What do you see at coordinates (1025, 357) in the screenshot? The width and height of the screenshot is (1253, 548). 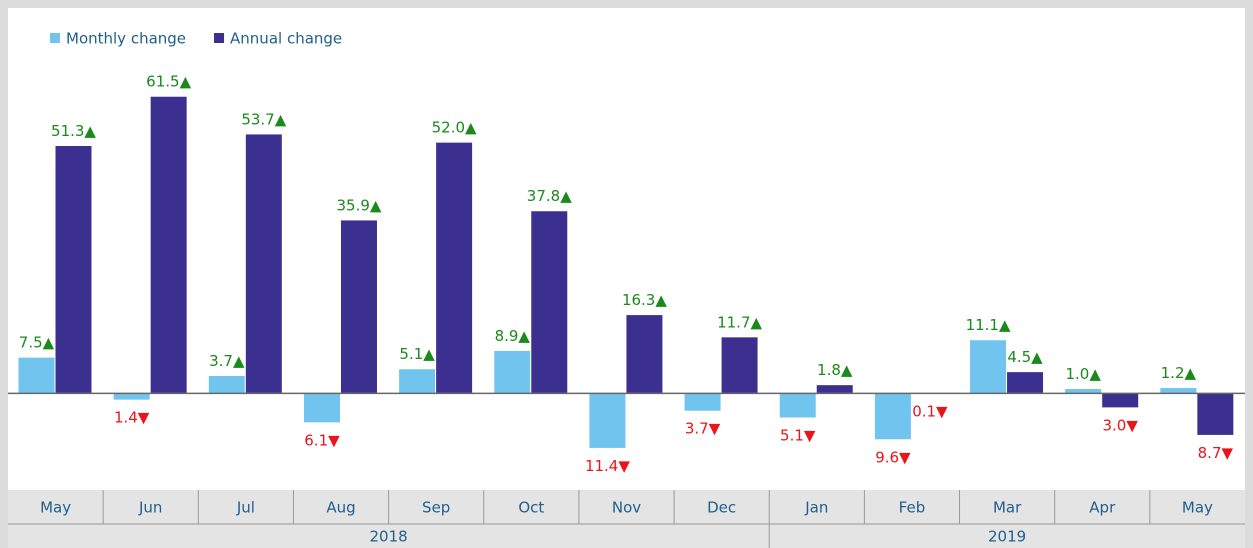 I see `data-label: 4.5▲` at bounding box center [1025, 357].